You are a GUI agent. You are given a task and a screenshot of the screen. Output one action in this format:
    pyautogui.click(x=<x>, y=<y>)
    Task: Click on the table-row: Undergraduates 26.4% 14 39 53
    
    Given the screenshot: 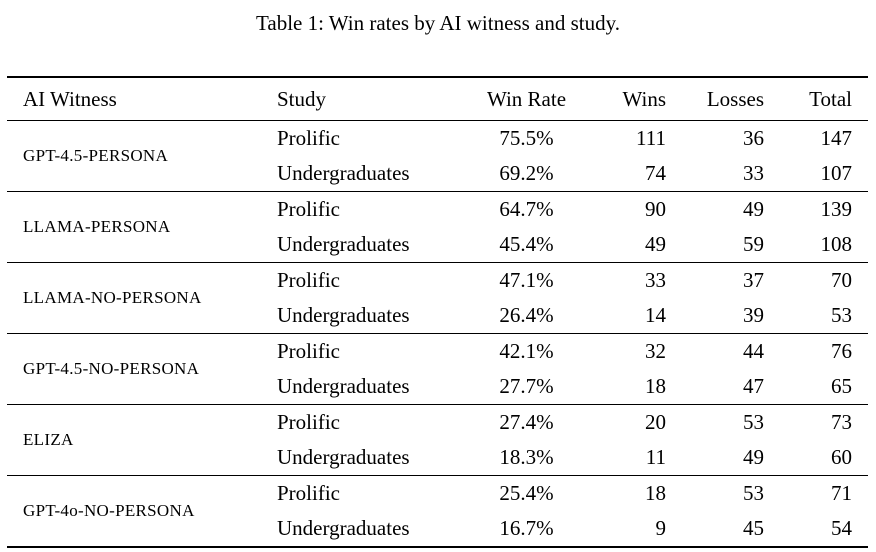 What is the action you would take?
    pyautogui.click(x=437, y=316)
    